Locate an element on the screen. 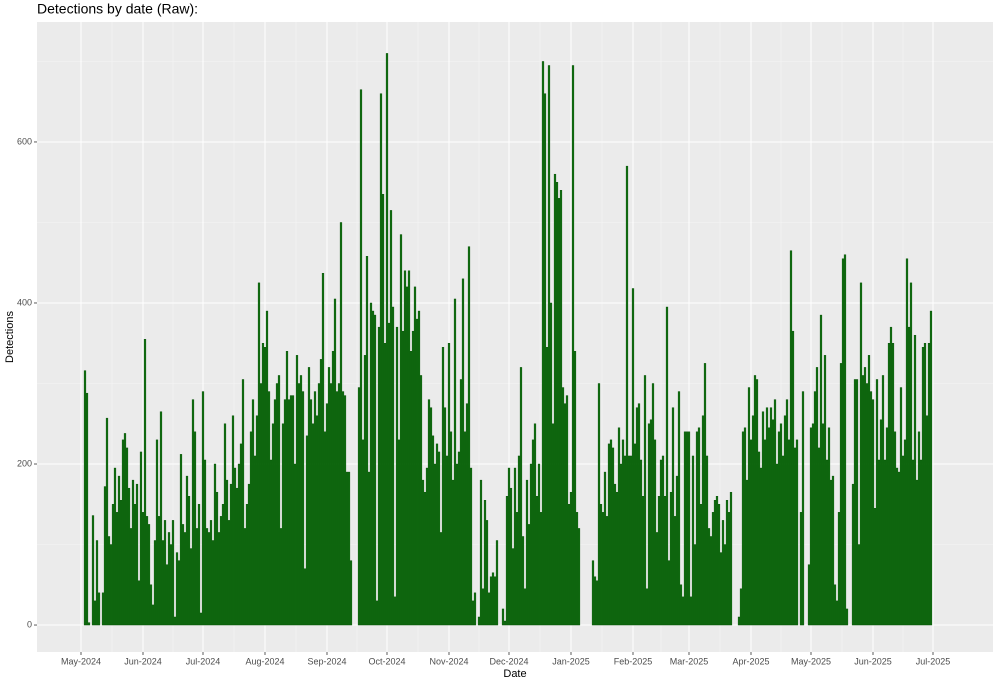 This screenshot has width=1000, height=685. y-tick-label: 600 is located at coordinates (24, 141).